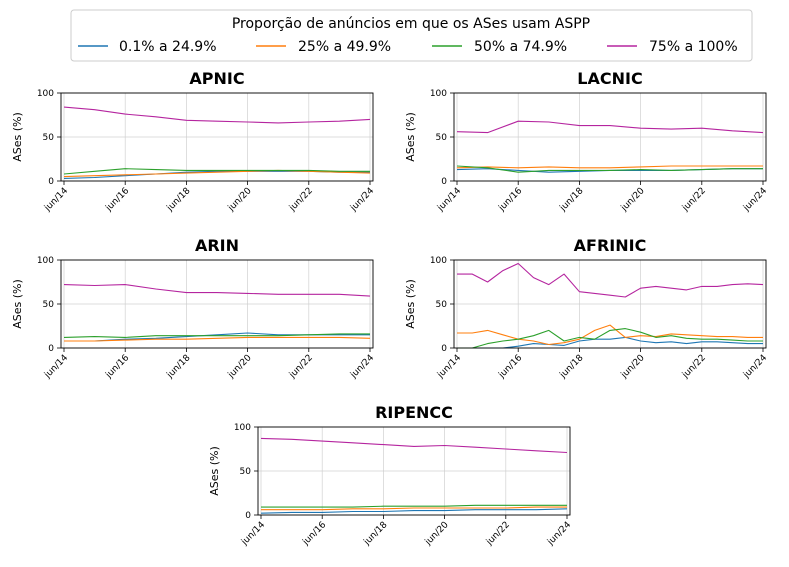 The width and height of the screenshot is (789, 567). I want to click on panel-title: ARIN, so click(217, 245).